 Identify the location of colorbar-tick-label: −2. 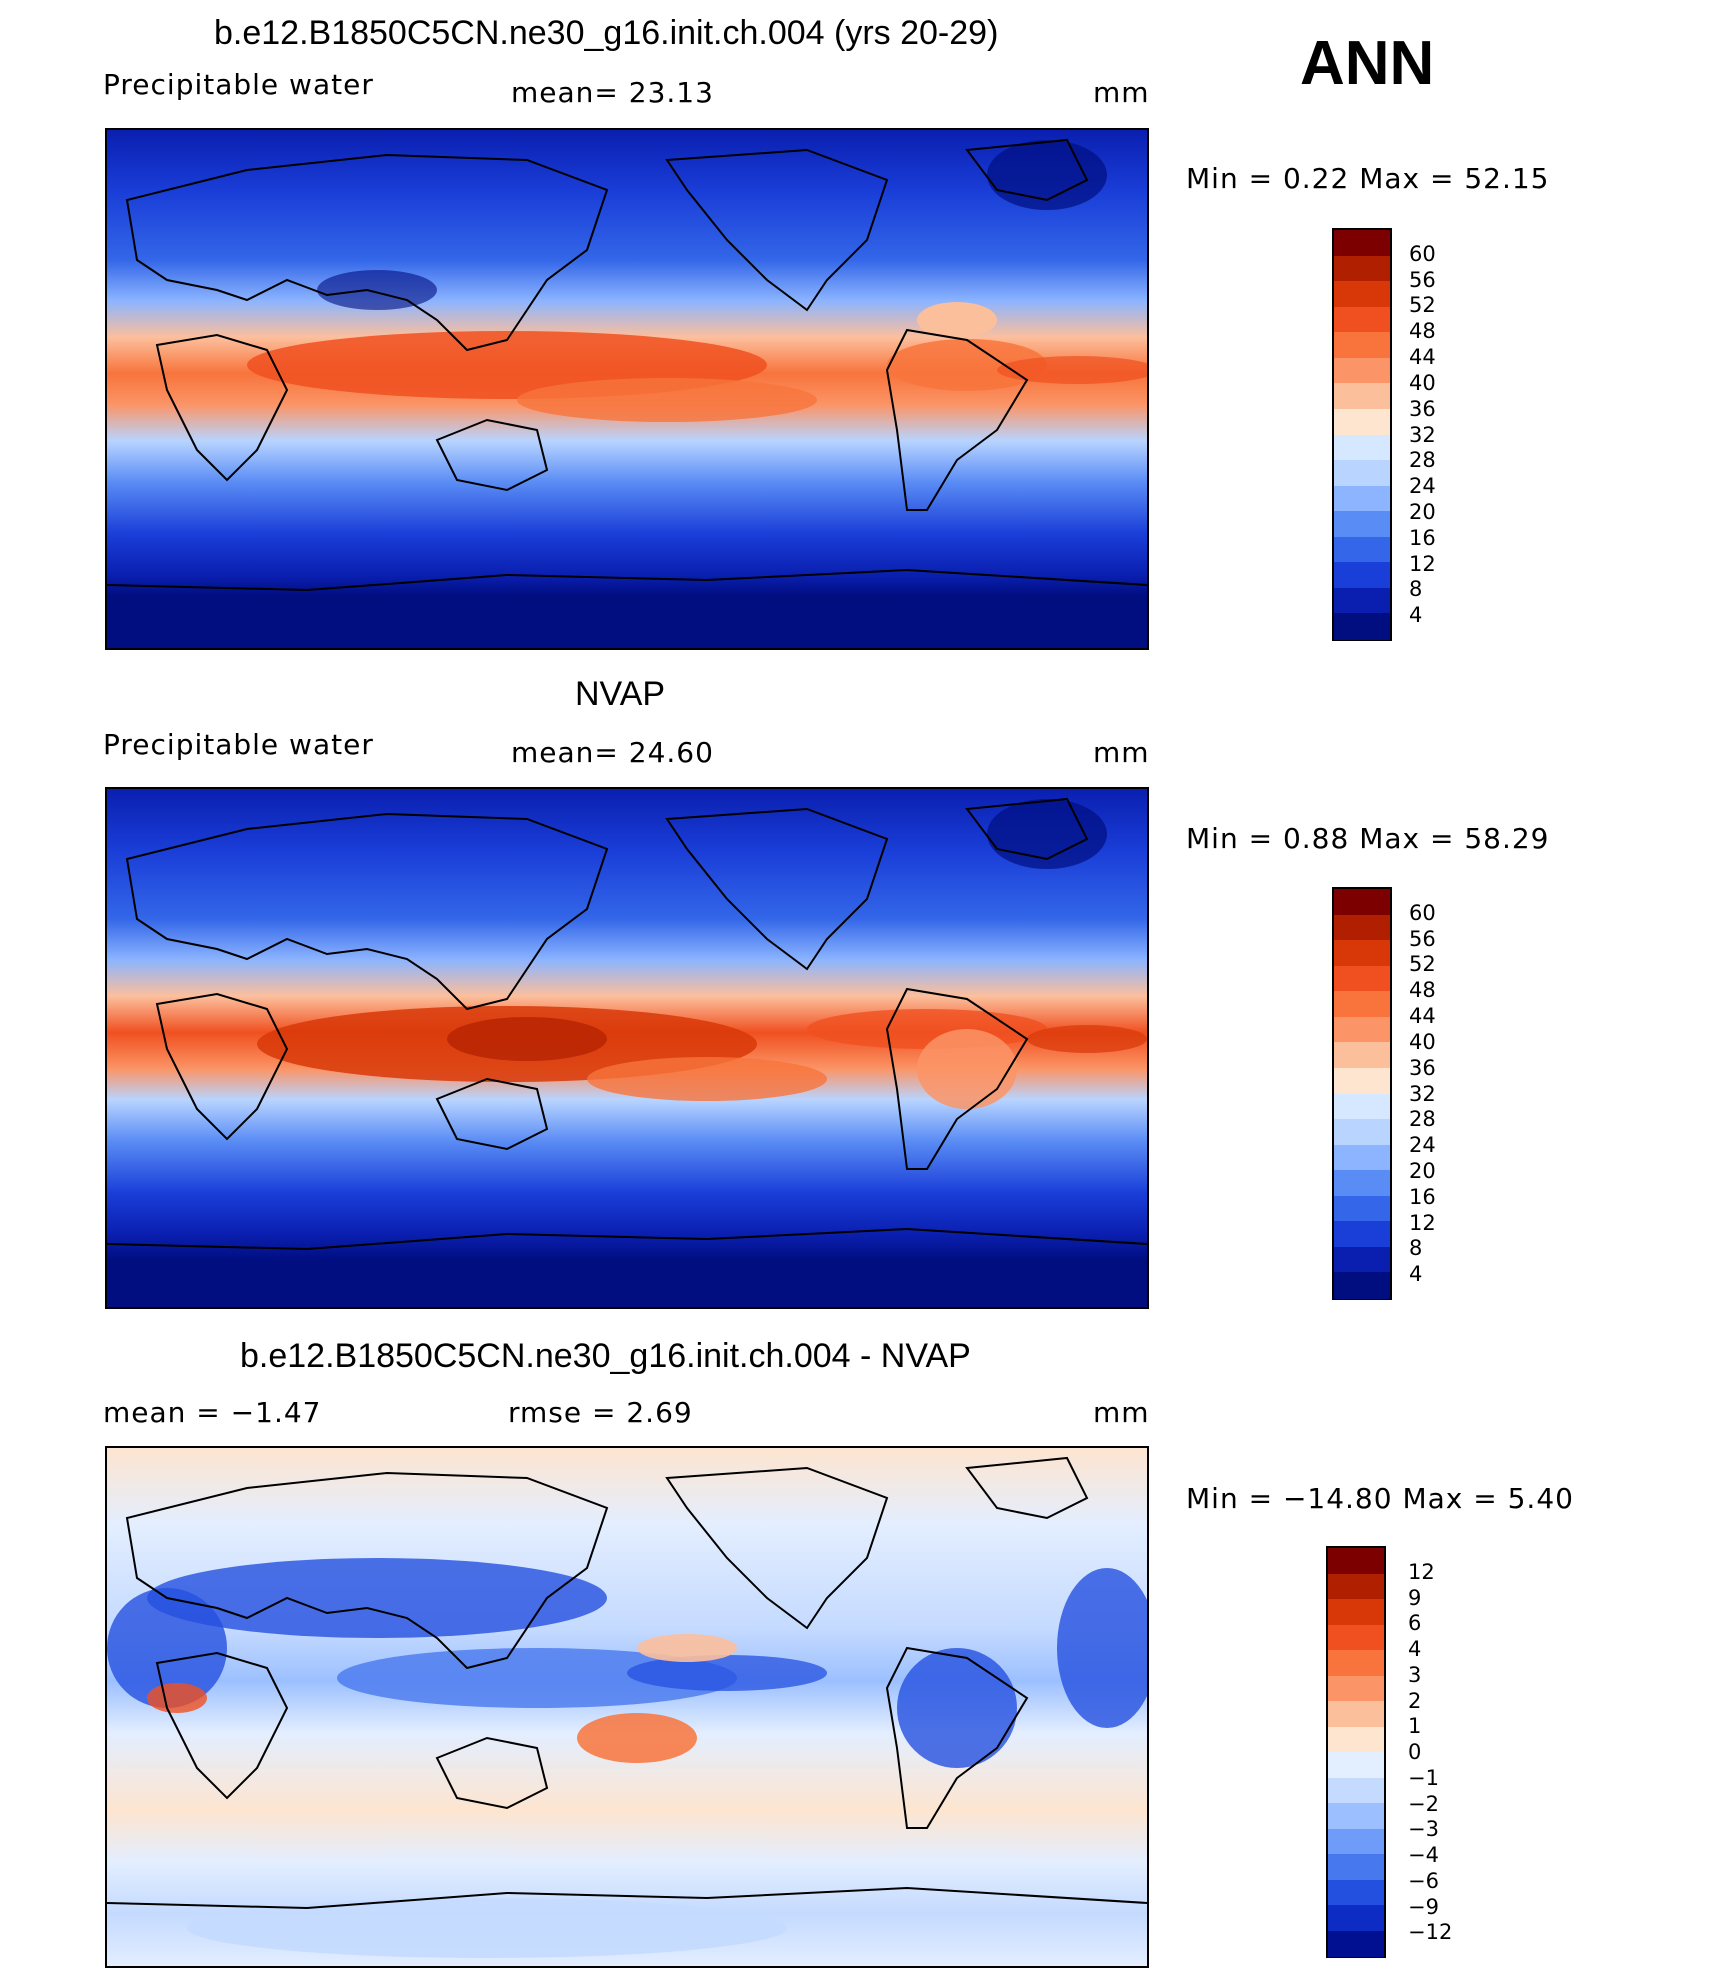
(1423, 1803).